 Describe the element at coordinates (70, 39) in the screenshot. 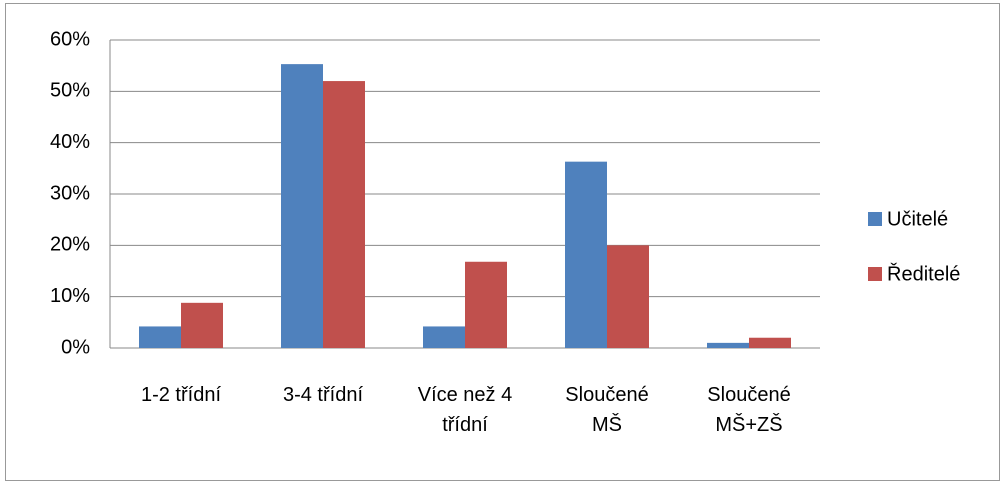

I see `y-tick-label: 60%` at that location.